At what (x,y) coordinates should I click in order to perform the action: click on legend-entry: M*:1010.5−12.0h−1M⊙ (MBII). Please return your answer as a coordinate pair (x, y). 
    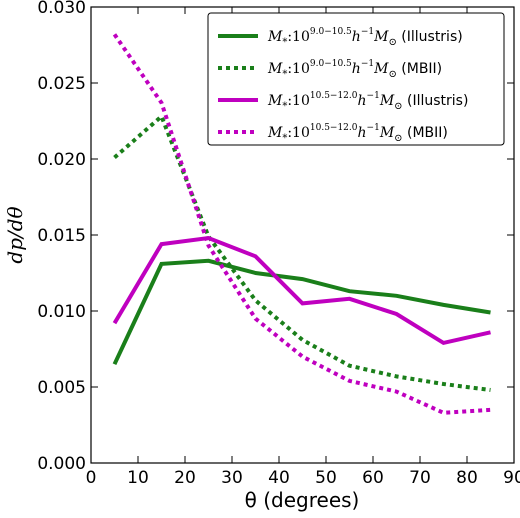
    Looking at the image, I should click on (357, 133).